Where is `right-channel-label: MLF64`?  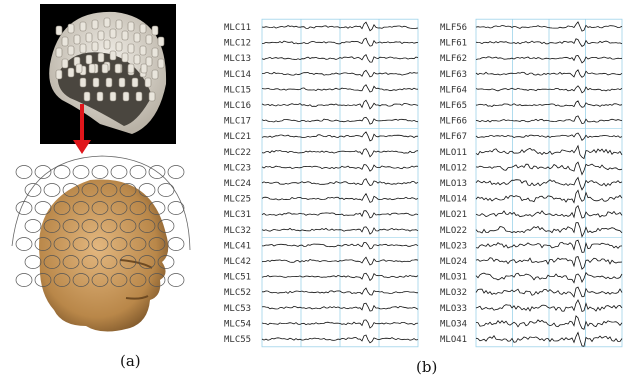 right-channel-label: MLF64 is located at coordinates (453, 90).